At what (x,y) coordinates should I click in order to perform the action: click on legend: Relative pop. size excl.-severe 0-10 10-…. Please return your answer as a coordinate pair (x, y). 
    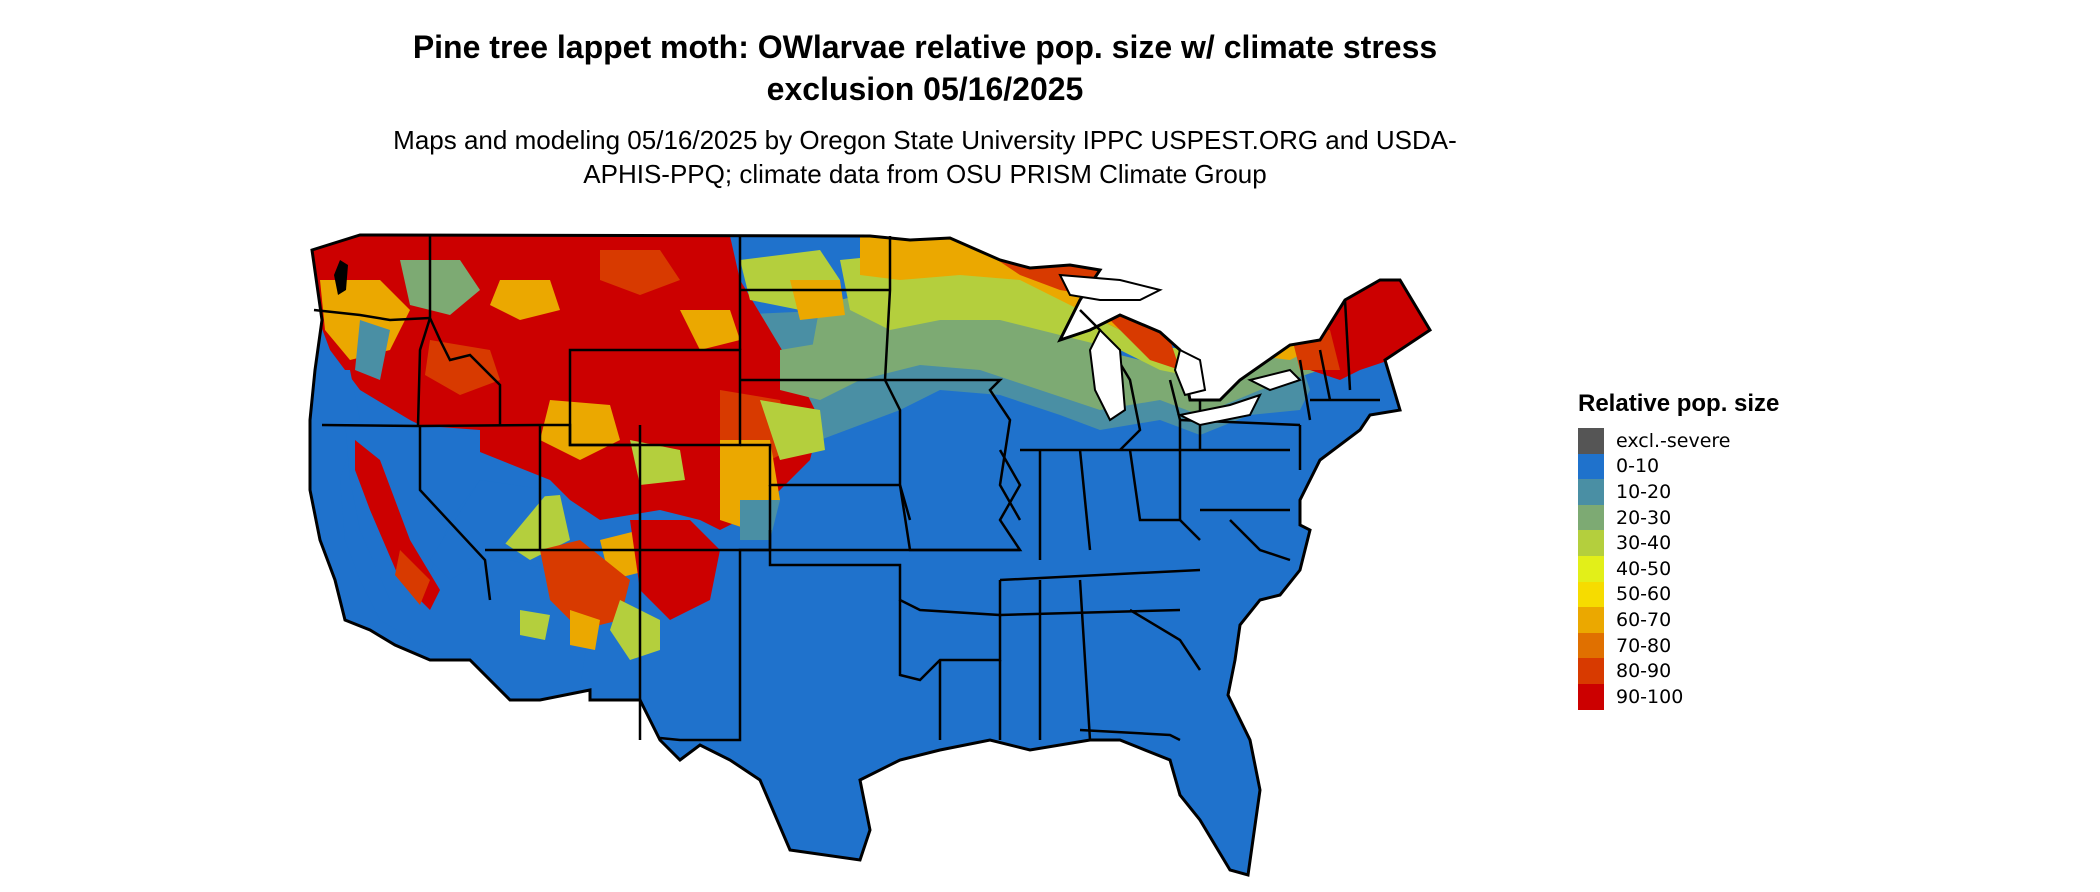
    Looking at the image, I should click on (1678, 550).